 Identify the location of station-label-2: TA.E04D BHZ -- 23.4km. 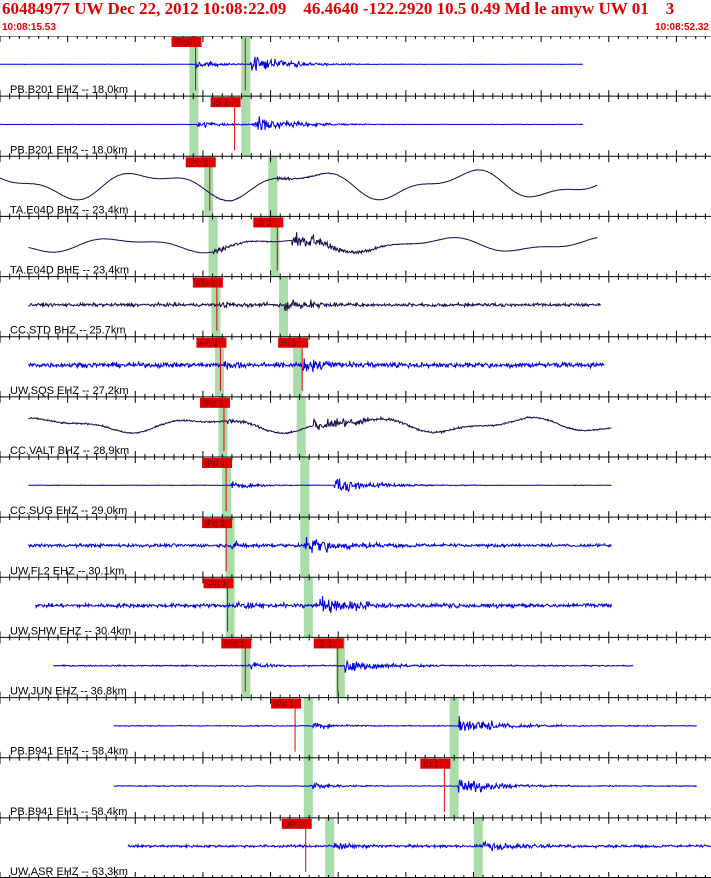
(69, 210).